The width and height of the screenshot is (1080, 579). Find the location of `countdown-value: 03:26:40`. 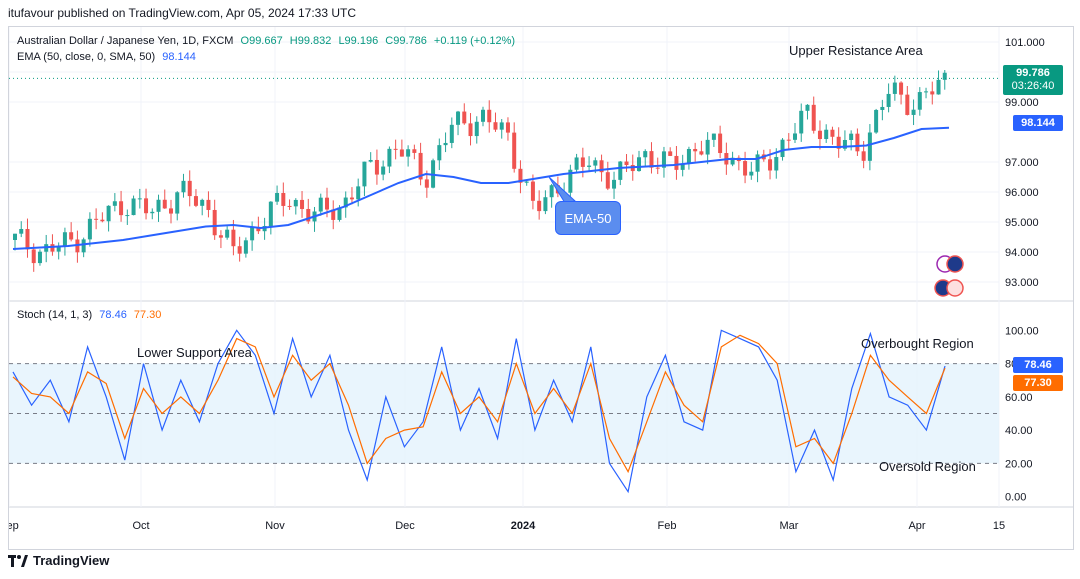

countdown-value: 03:26:40 is located at coordinates (1033, 86).